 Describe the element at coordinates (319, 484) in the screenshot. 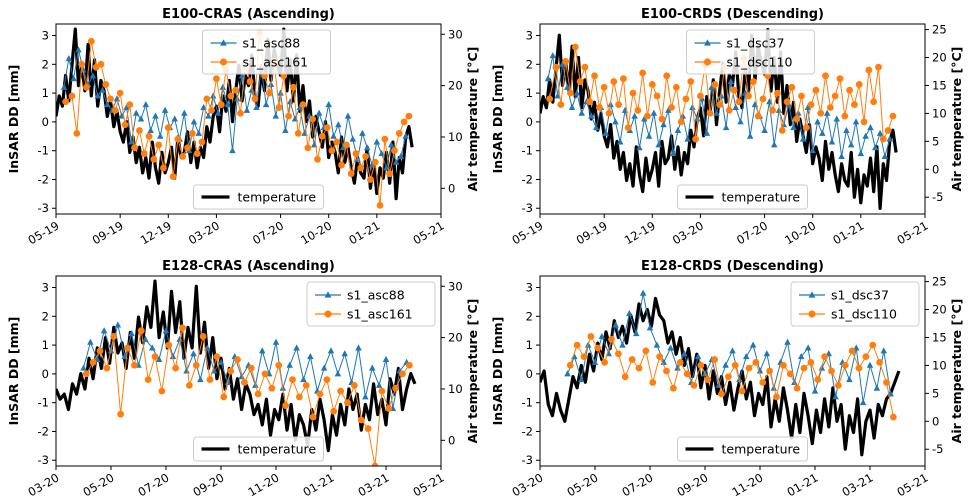

I see `x-tick-label: 01-21` at that location.